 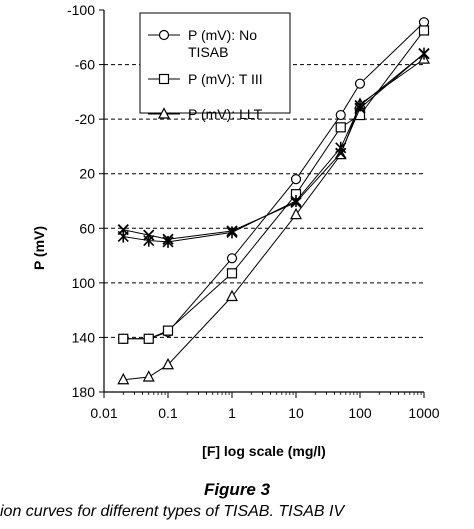 I want to click on x-tick-label: 10, so click(x=296, y=413).